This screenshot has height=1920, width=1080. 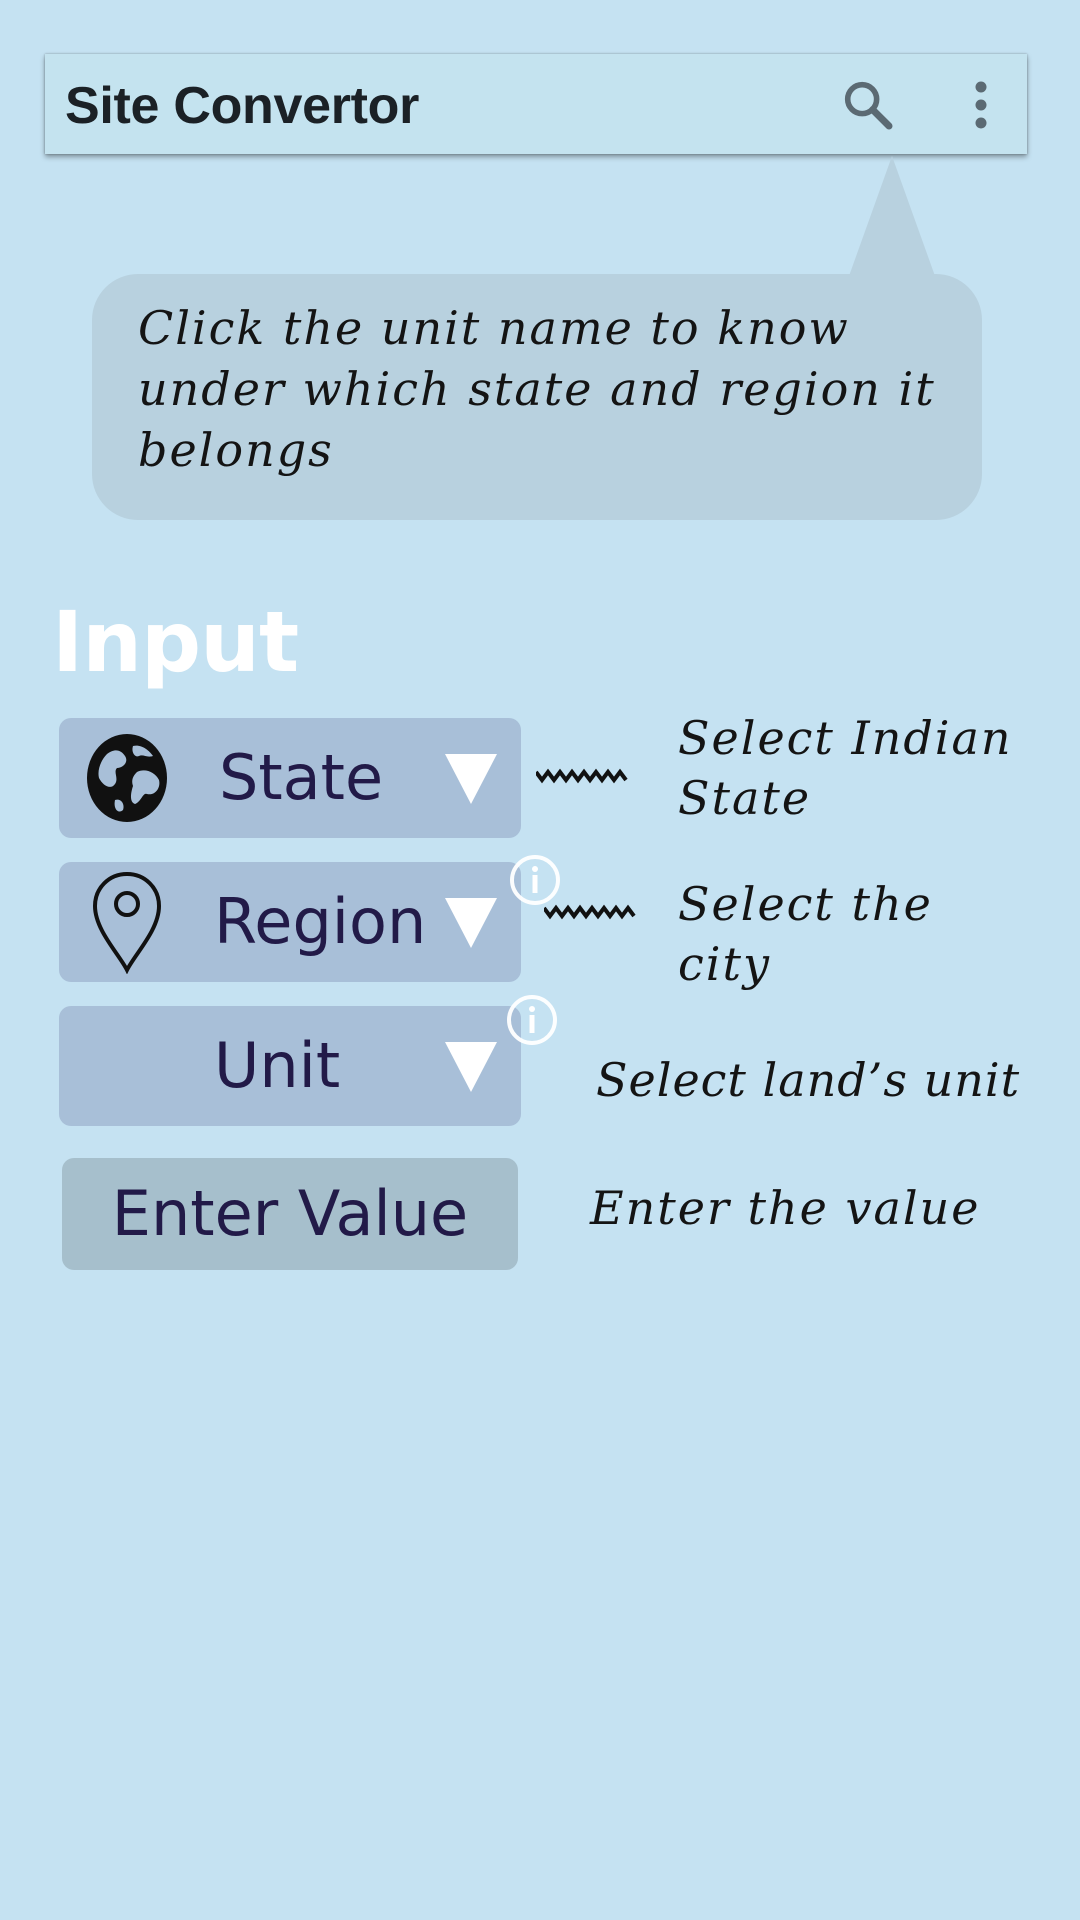 I want to click on state-annotation: Select Indian State, so click(x=845, y=768).